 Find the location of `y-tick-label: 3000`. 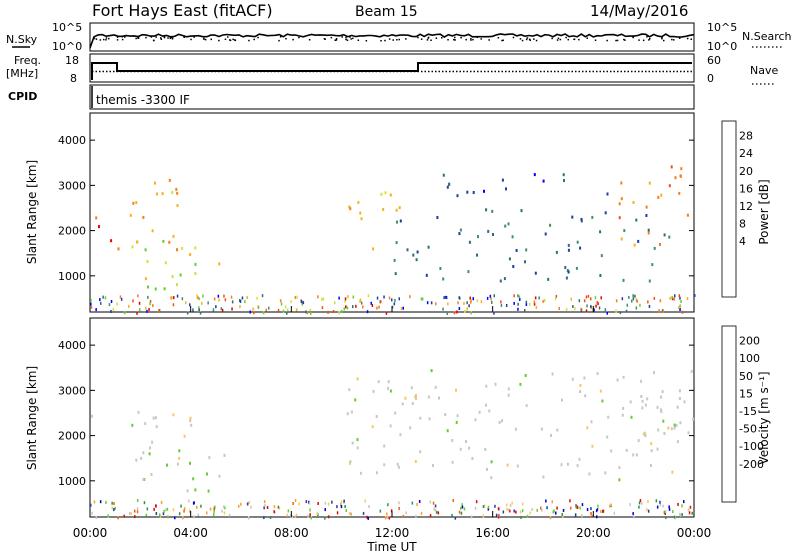

y-tick-label: 3000 is located at coordinates (72, 185).